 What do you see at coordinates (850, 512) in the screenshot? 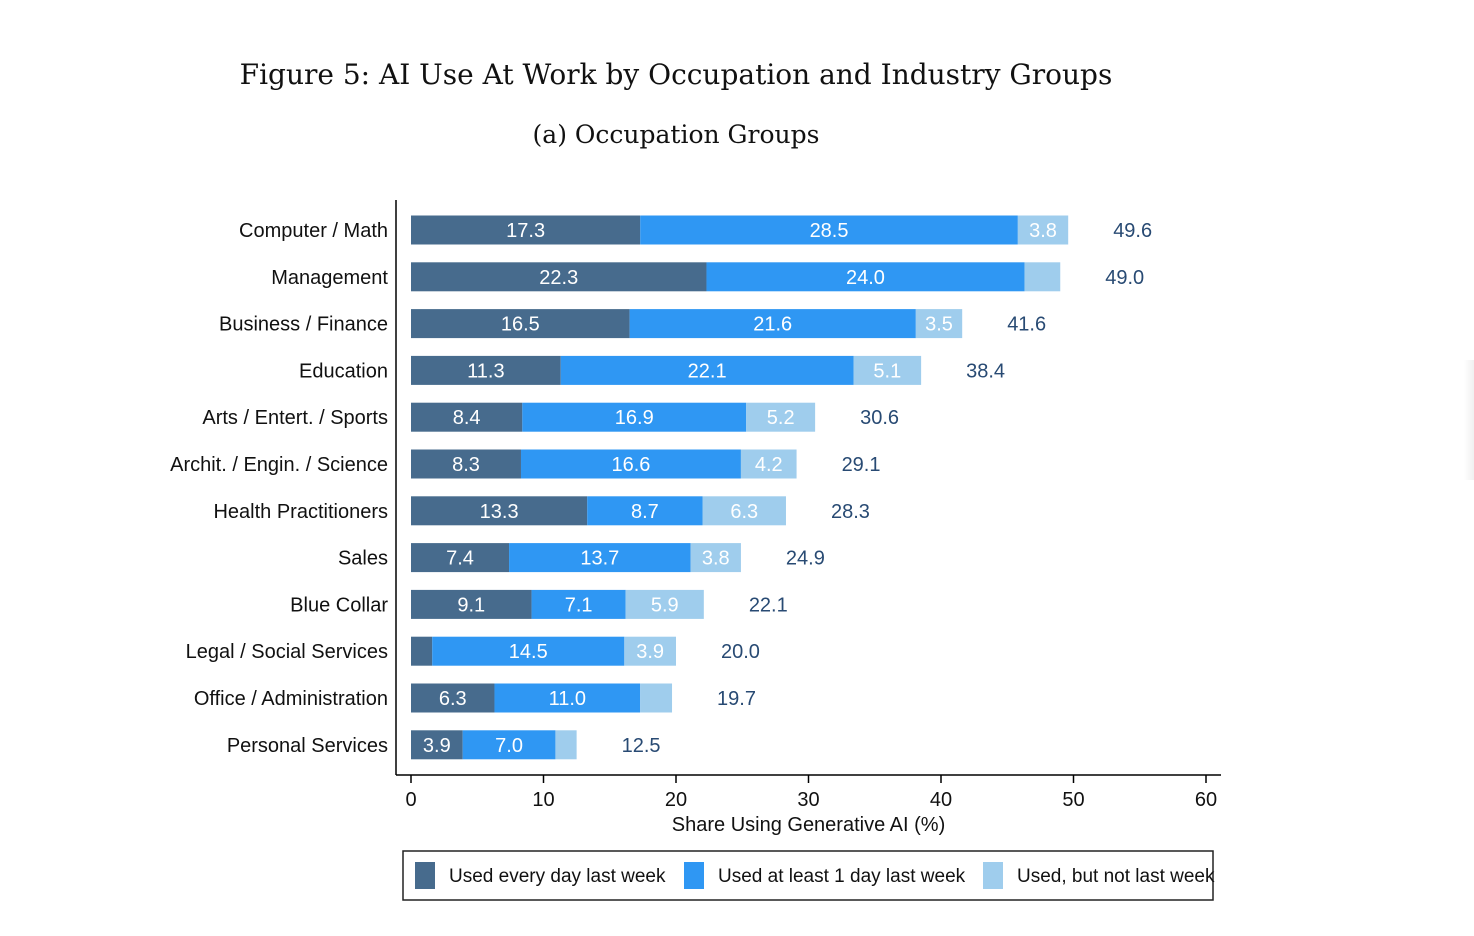
I see `bar-total-label: 28.3` at bounding box center [850, 512].